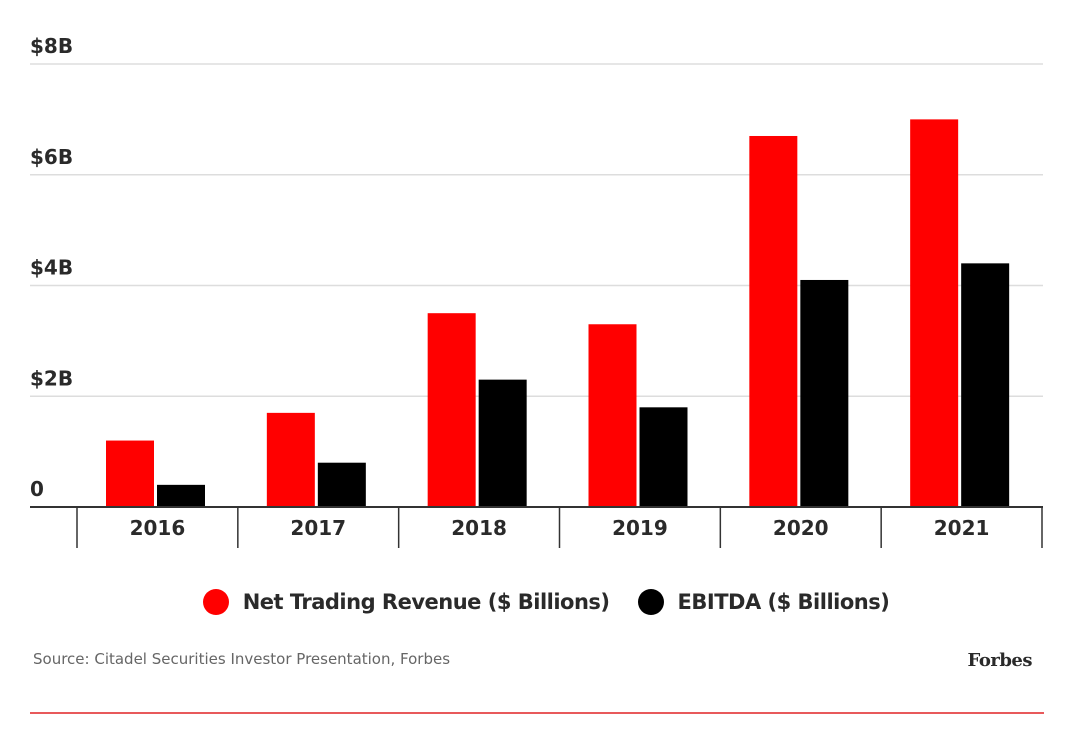 The image size is (1080, 730). What do you see at coordinates (51, 157) in the screenshot?
I see `y-tick-label: $6B` at bounding box center [51, 157].